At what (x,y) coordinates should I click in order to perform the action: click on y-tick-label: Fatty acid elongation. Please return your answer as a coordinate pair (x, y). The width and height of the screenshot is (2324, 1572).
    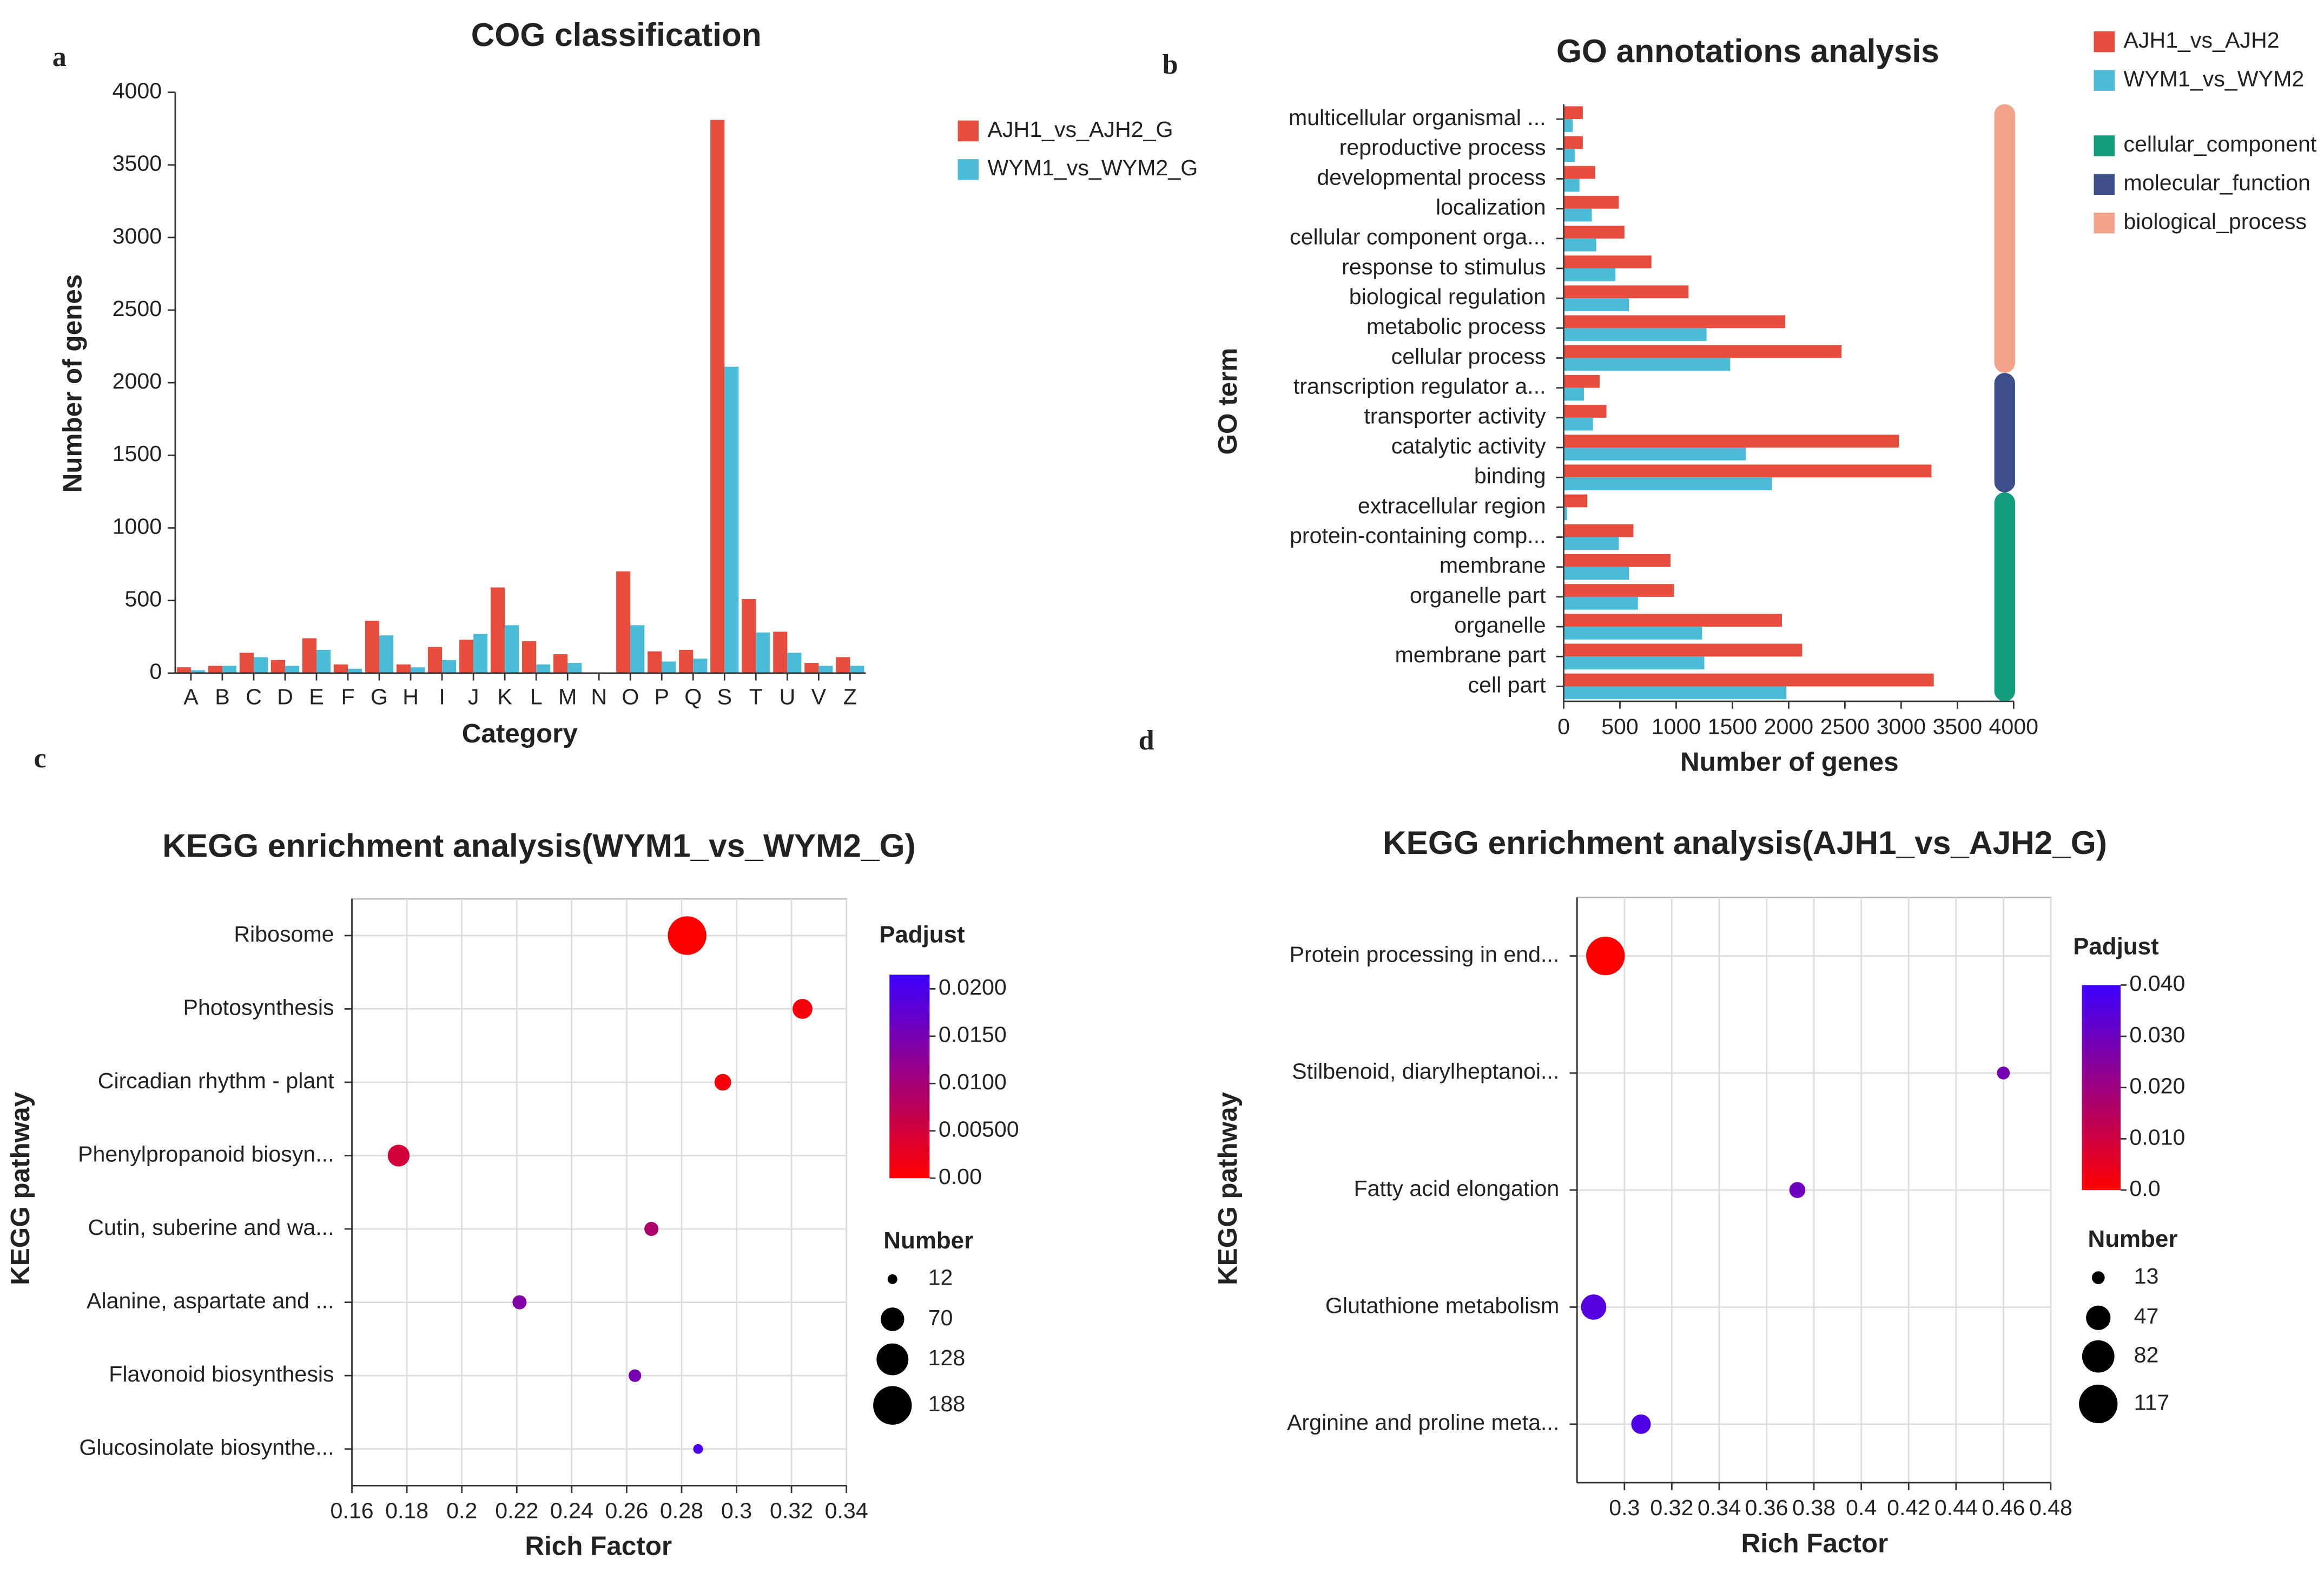
    Looking at the image, I should click on (1457, 1188).